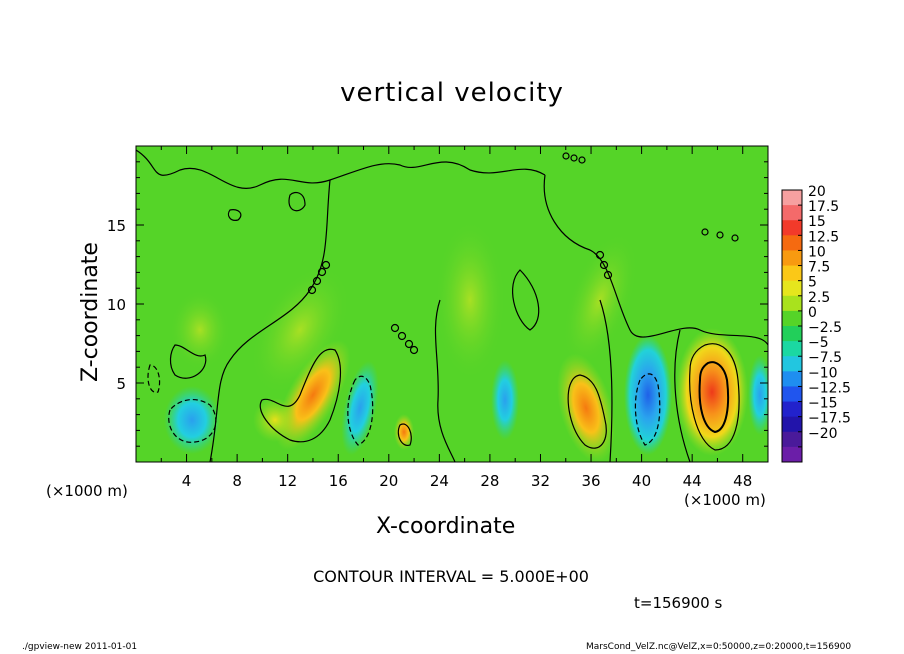 The height and width of the screenshot is (654, 904). I want to click on colorbar-label: 2.5, so click(819, 298).